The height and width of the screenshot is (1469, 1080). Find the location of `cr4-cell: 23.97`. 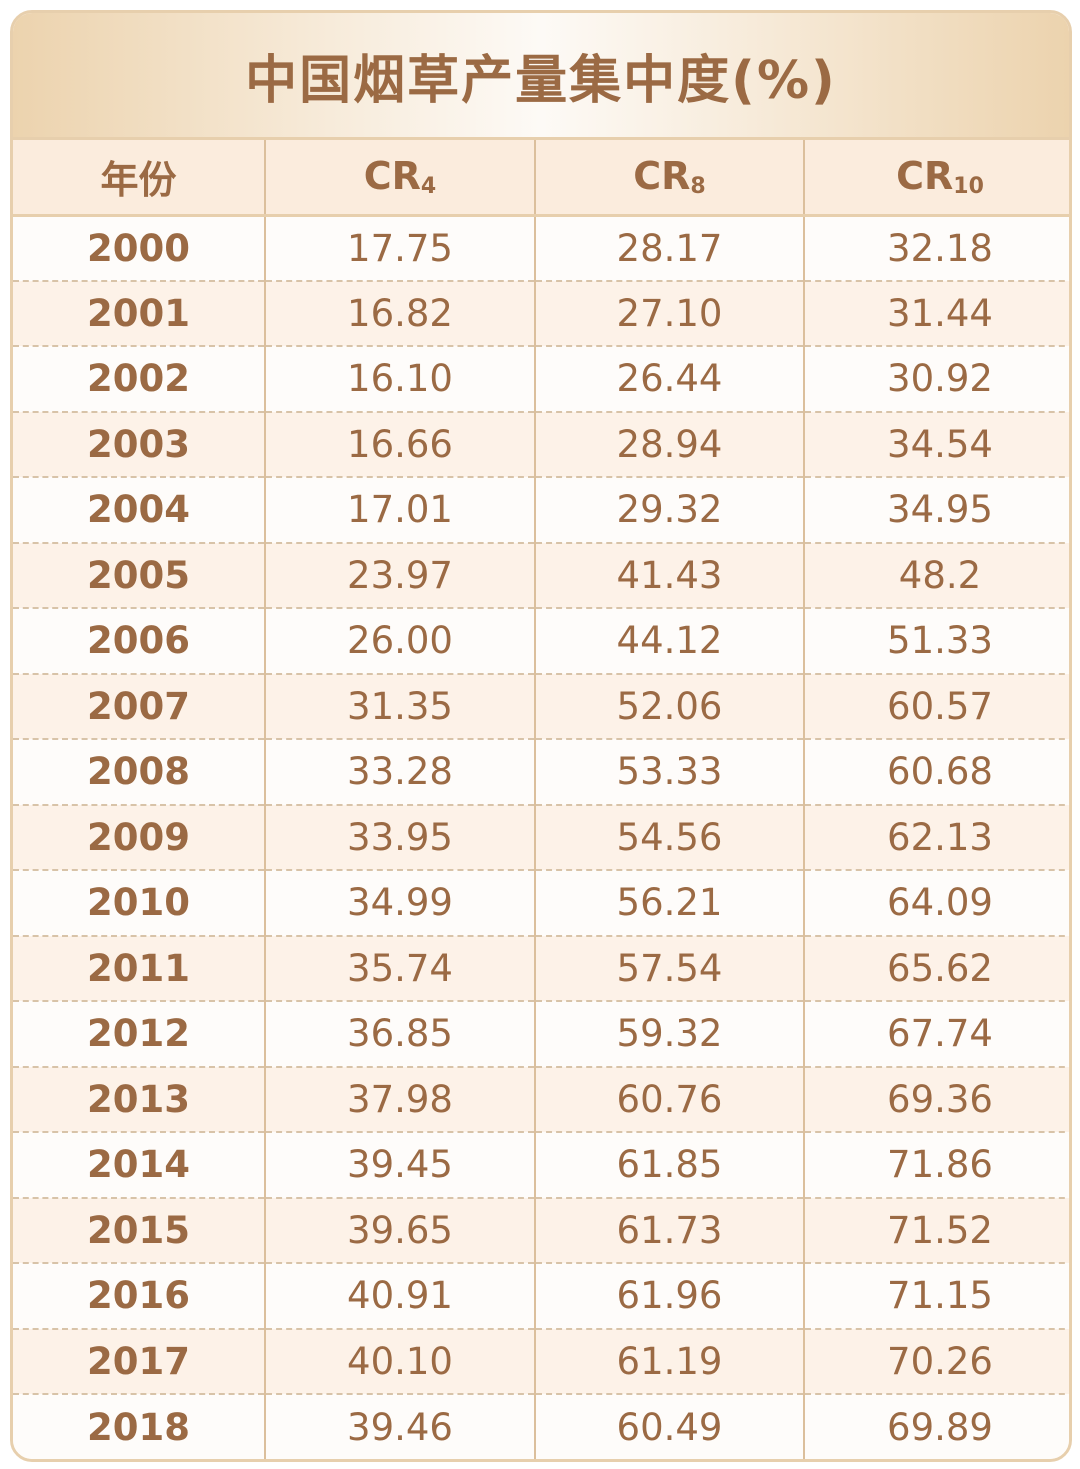

cr4-cell: 23.97 is located at coordinates (399, 575).